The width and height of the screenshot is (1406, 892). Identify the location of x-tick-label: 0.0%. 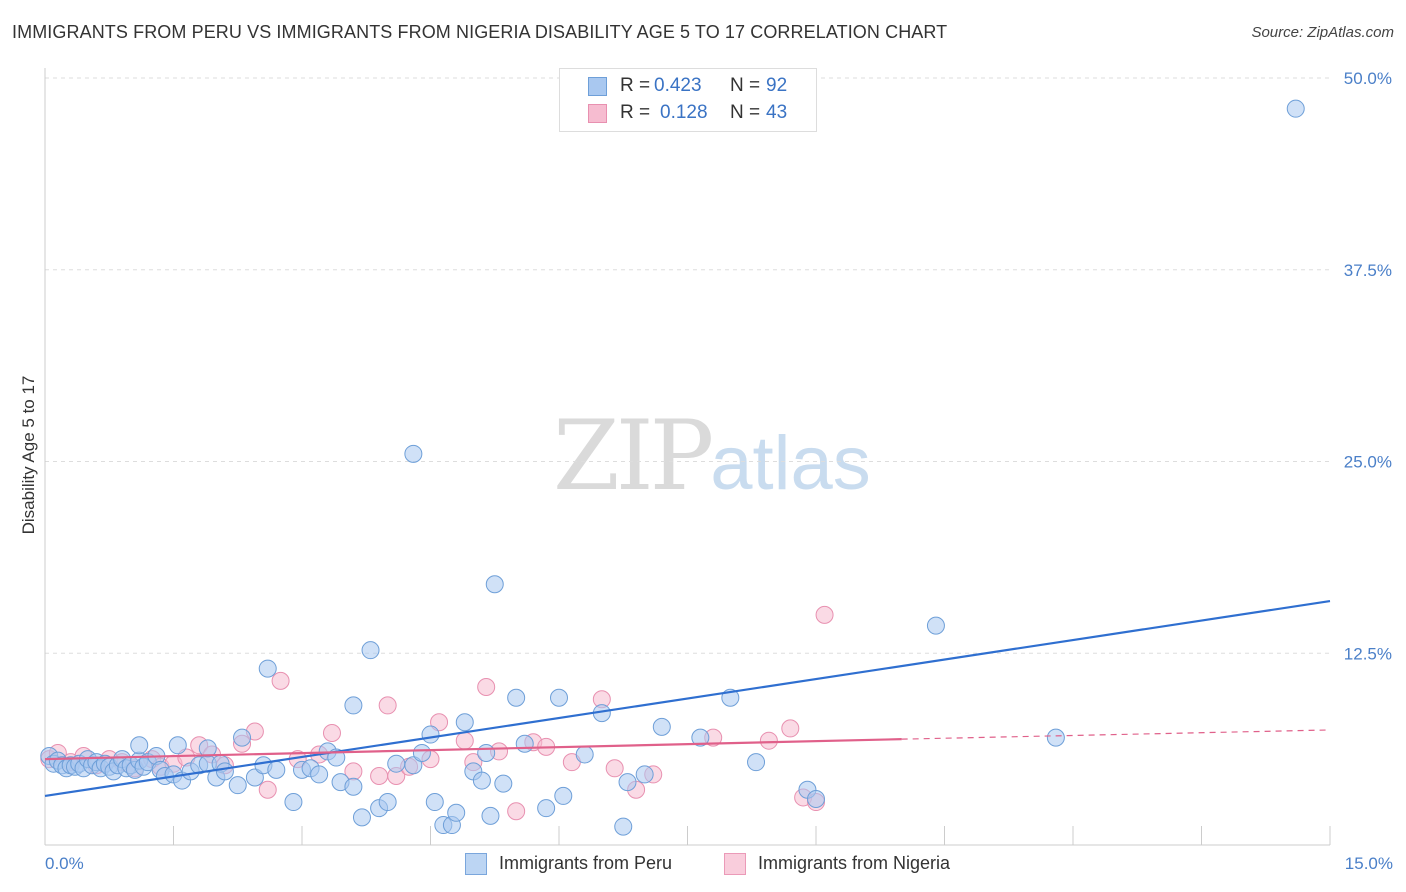
(64, 863).